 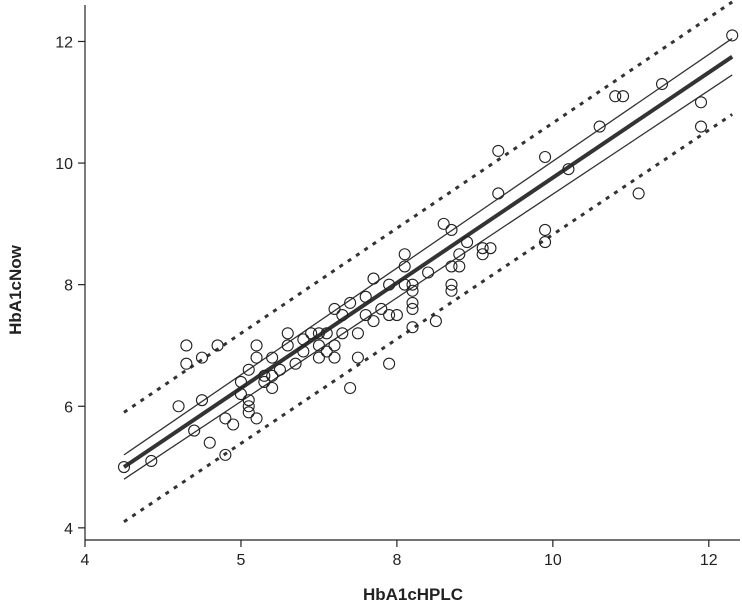 What do you see at coordinates (68, 529) in the screenshot?
I see `y-tick-label: 4` at bounding box center [68, 529].